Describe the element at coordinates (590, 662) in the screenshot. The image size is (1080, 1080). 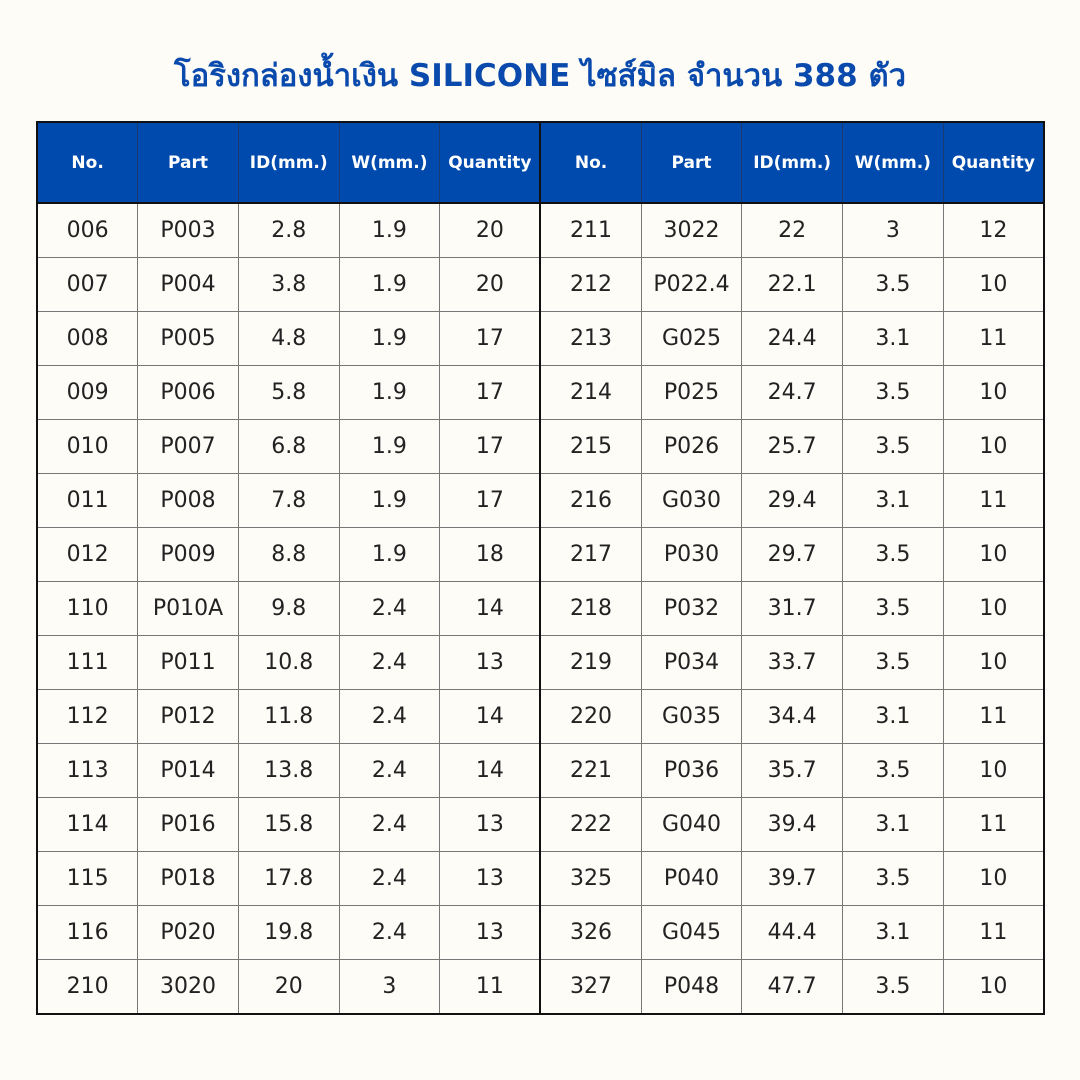
I see `table-cell: 219` at that location.